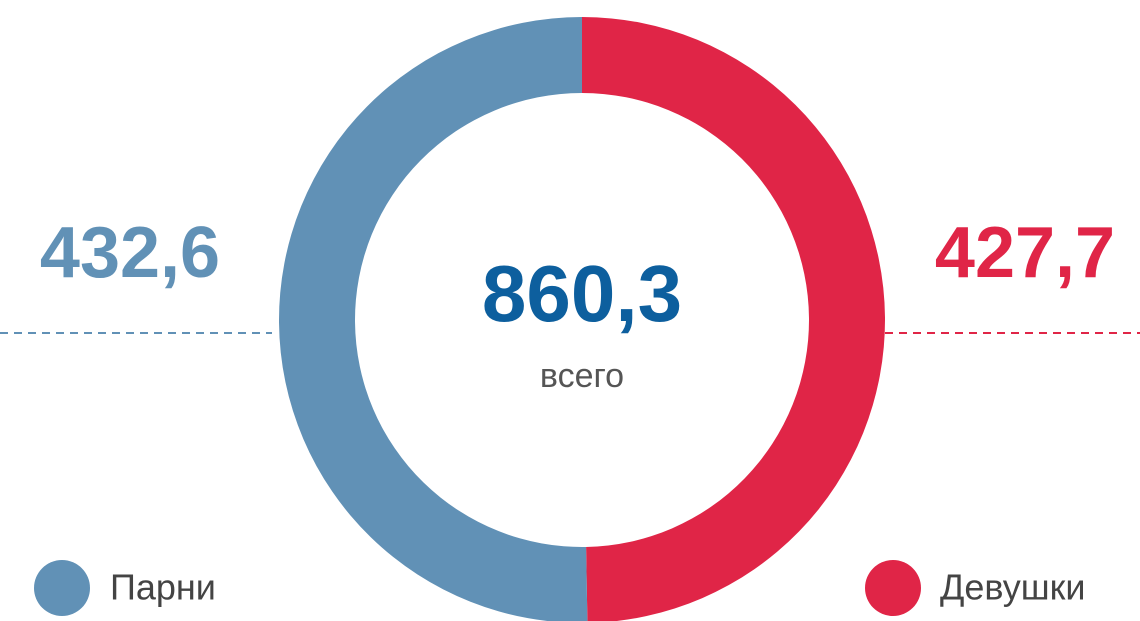  What do you see at coordinates (1025, 253) in the screenshot?
I see `value-label: 427,7` at bounding box center [1025, 253].